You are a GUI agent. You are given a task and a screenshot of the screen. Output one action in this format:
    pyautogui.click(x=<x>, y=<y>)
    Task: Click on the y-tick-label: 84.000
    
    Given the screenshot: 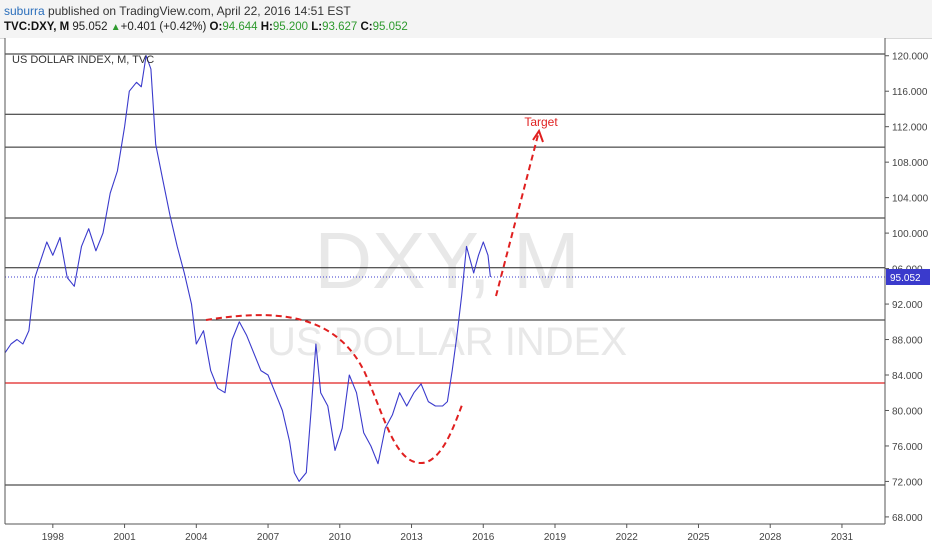 What is the action you would take?
    pyautogui.click(x=907, y=376)
    